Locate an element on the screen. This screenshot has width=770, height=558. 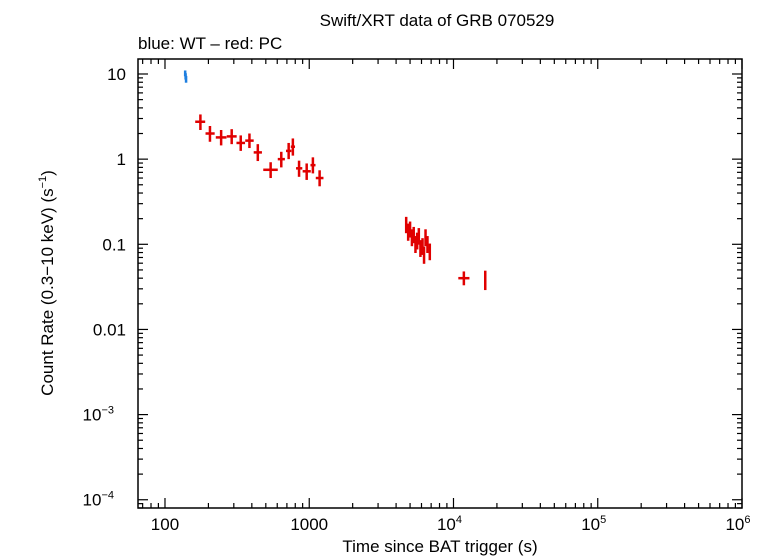
y-tick-label: 10⁻³ is located at coordinates (98, 415).